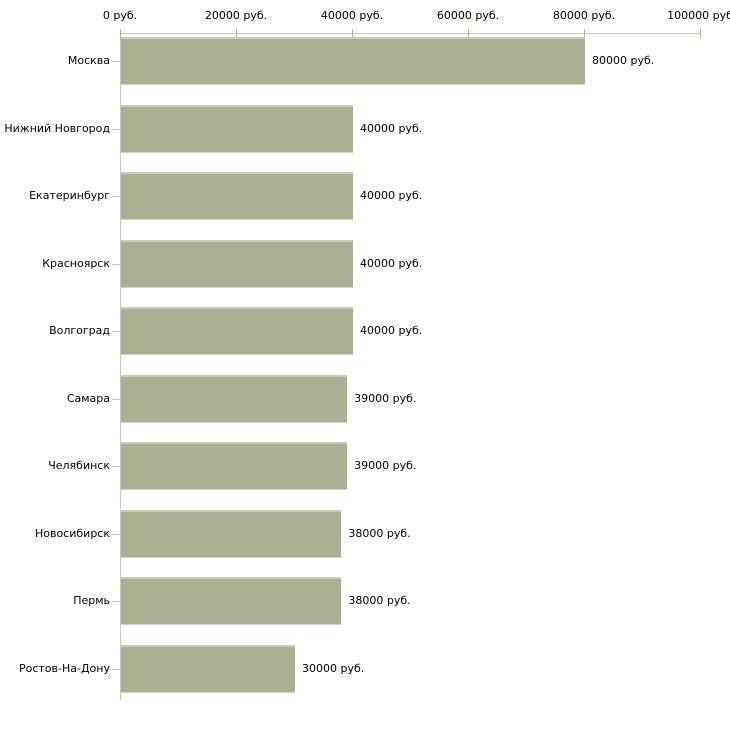  I want to click on bar-value-label: 80000 руб., so click(623, 60).